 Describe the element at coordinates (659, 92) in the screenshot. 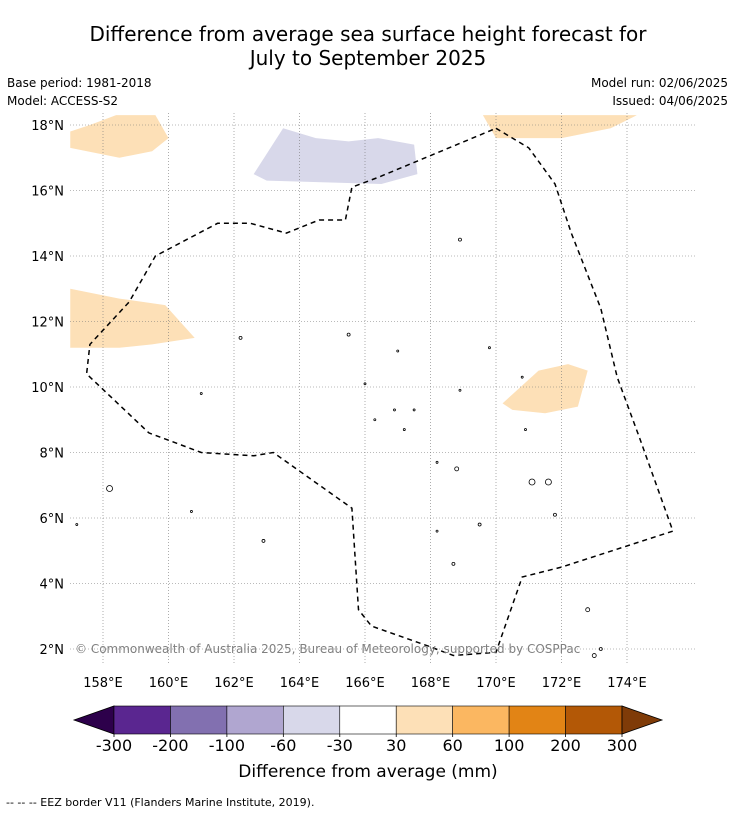

I see `meta-right: Model run: 02/06/2025 Issued: 04/06/2025` at that location.